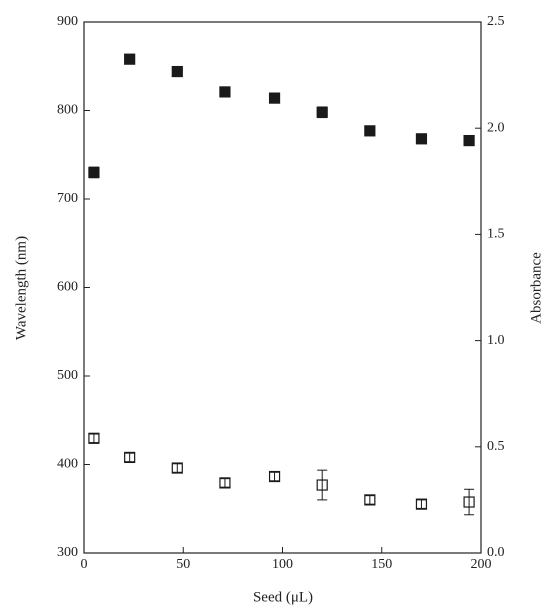  What do you see at coordinates (496, 340) in the screenshot?
I see `y2-tick-label: 1.0` at bounding box center [496, 340].